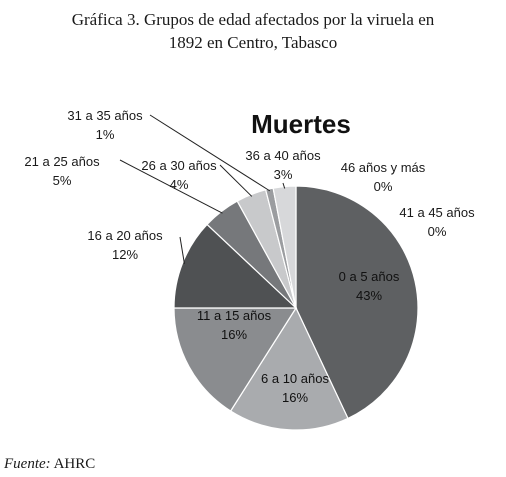 The height and width of the screenshot is (477, 506). I want to click on slice-label: 36 a 40 años 3%, so click(283, 165).